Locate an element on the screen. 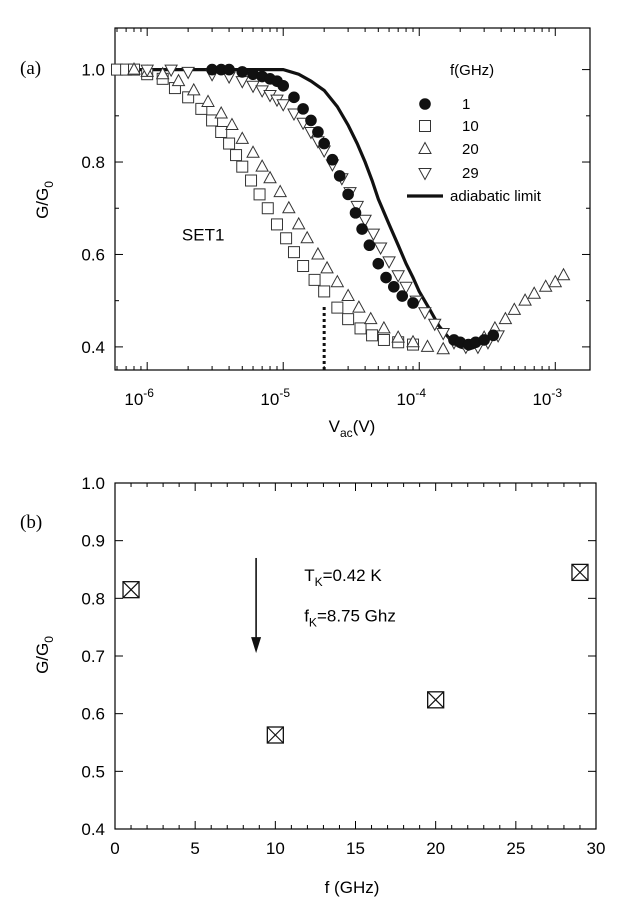  panel-b-y-tick-label: 0.9 is located at coordinates (93, 541).